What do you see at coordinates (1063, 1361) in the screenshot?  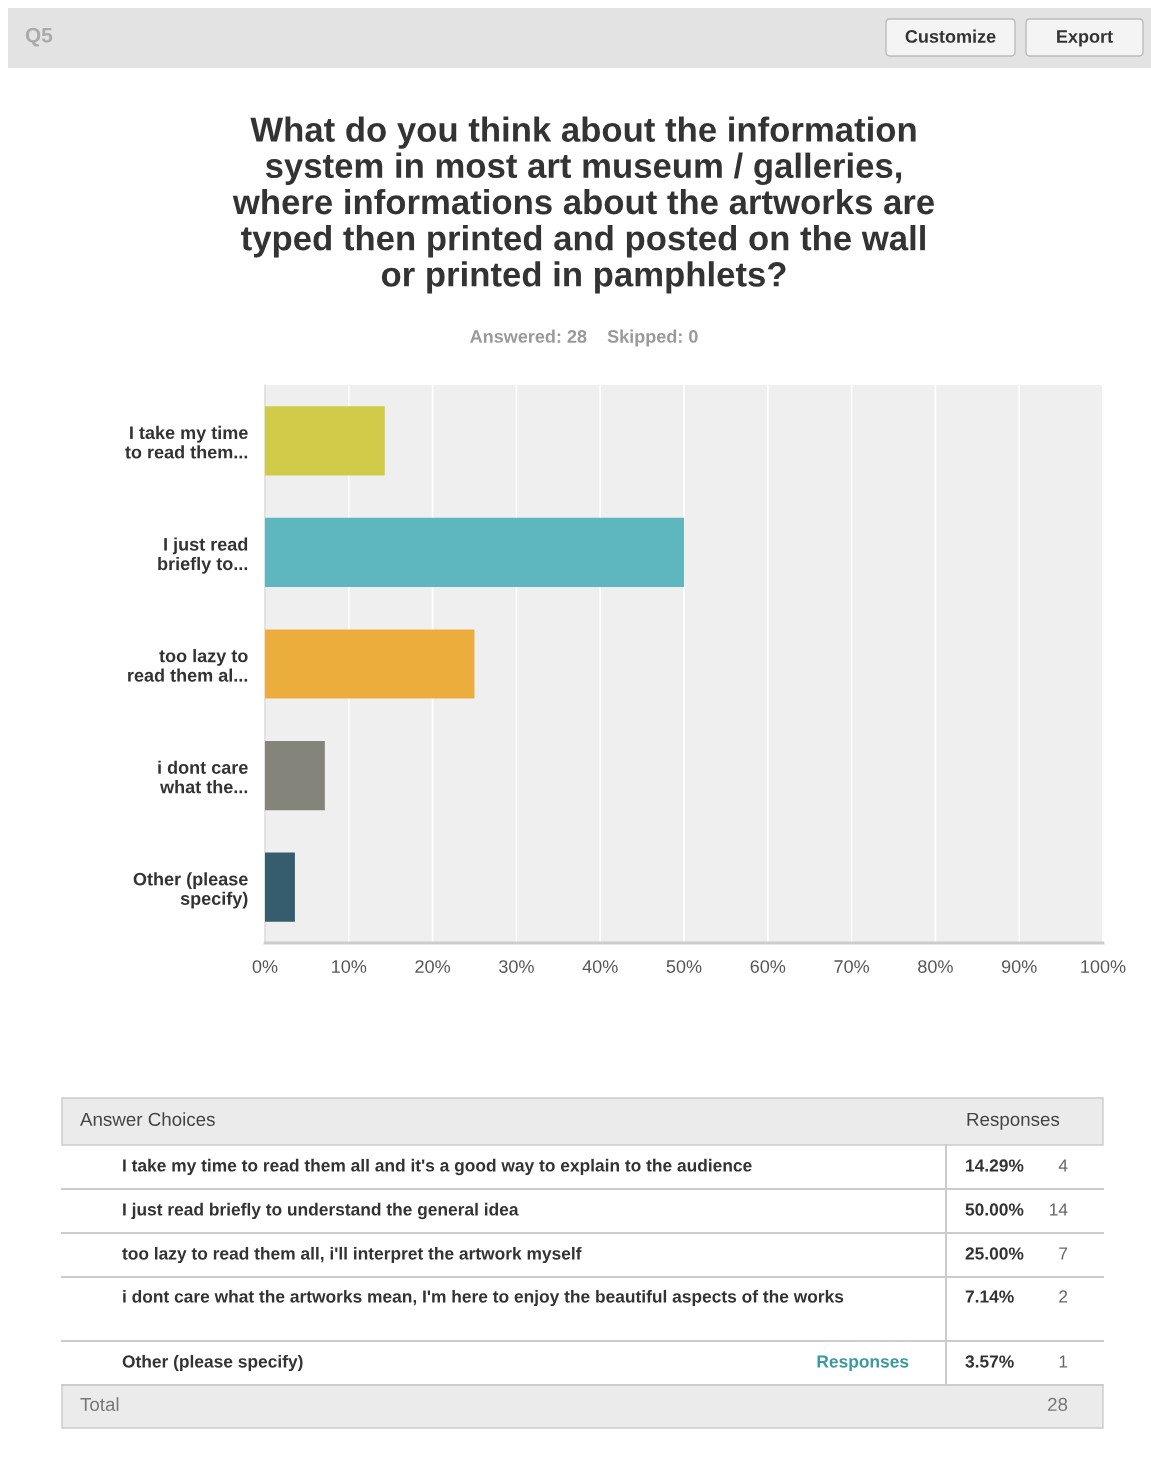 I see `text: 1` at bounding box center [1063, 1361].